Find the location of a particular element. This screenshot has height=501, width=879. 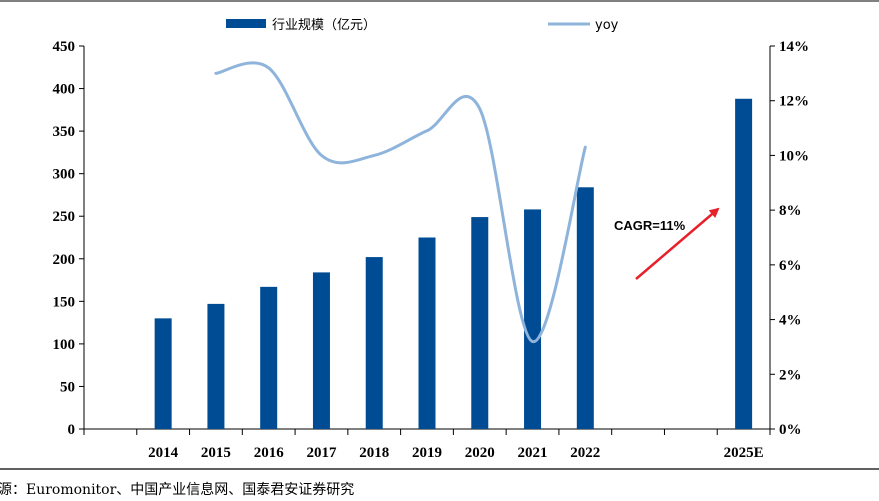

bar-2022 is located at coordinates (585, 308).